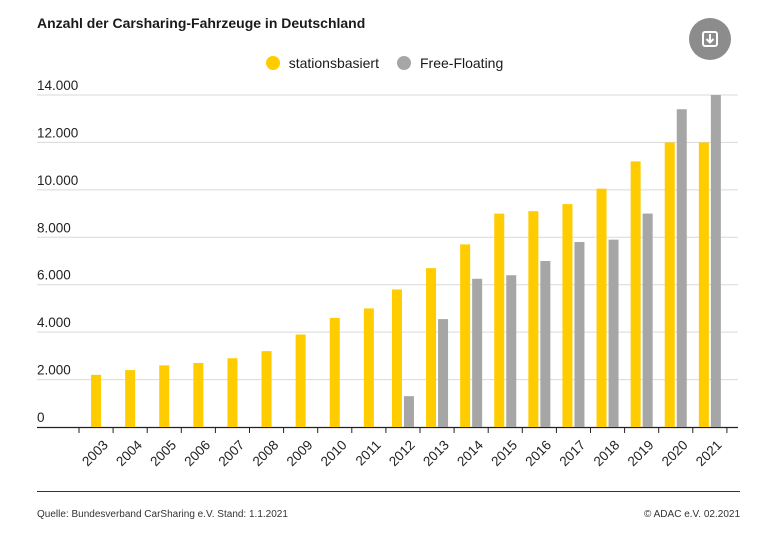 This screenshot has height=535, width=769. Describe the element at coordinates (57, 85) in the screenshot. I see `y-tick-label: 14.000` at that location.